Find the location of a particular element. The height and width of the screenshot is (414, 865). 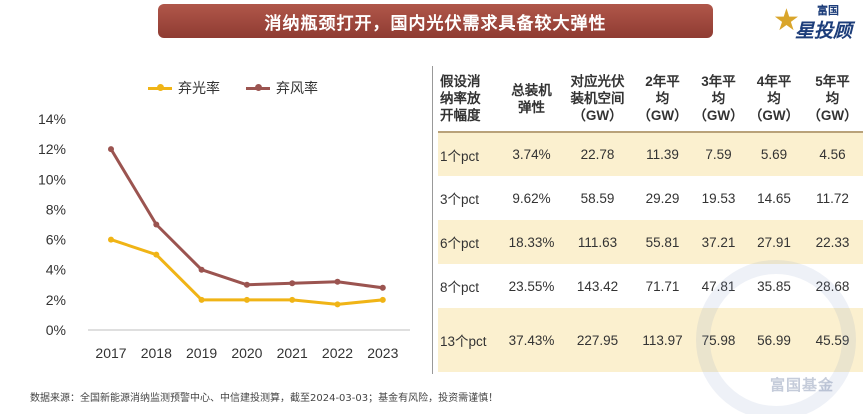

table-cell: 71.71 is located at coordinates (662, 286).